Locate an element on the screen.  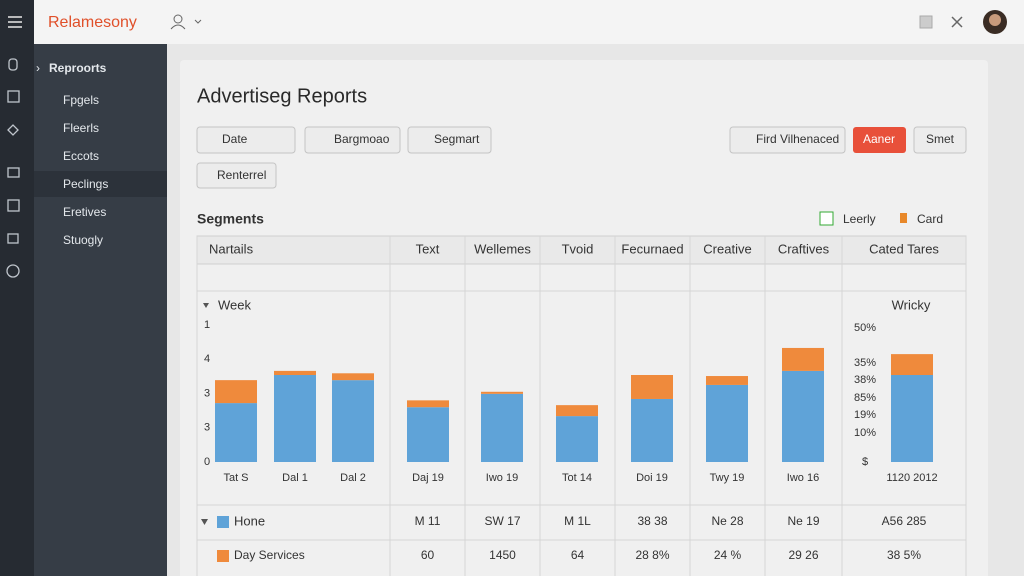
right-axis-label: 38% is located at coordinates (865, 380).